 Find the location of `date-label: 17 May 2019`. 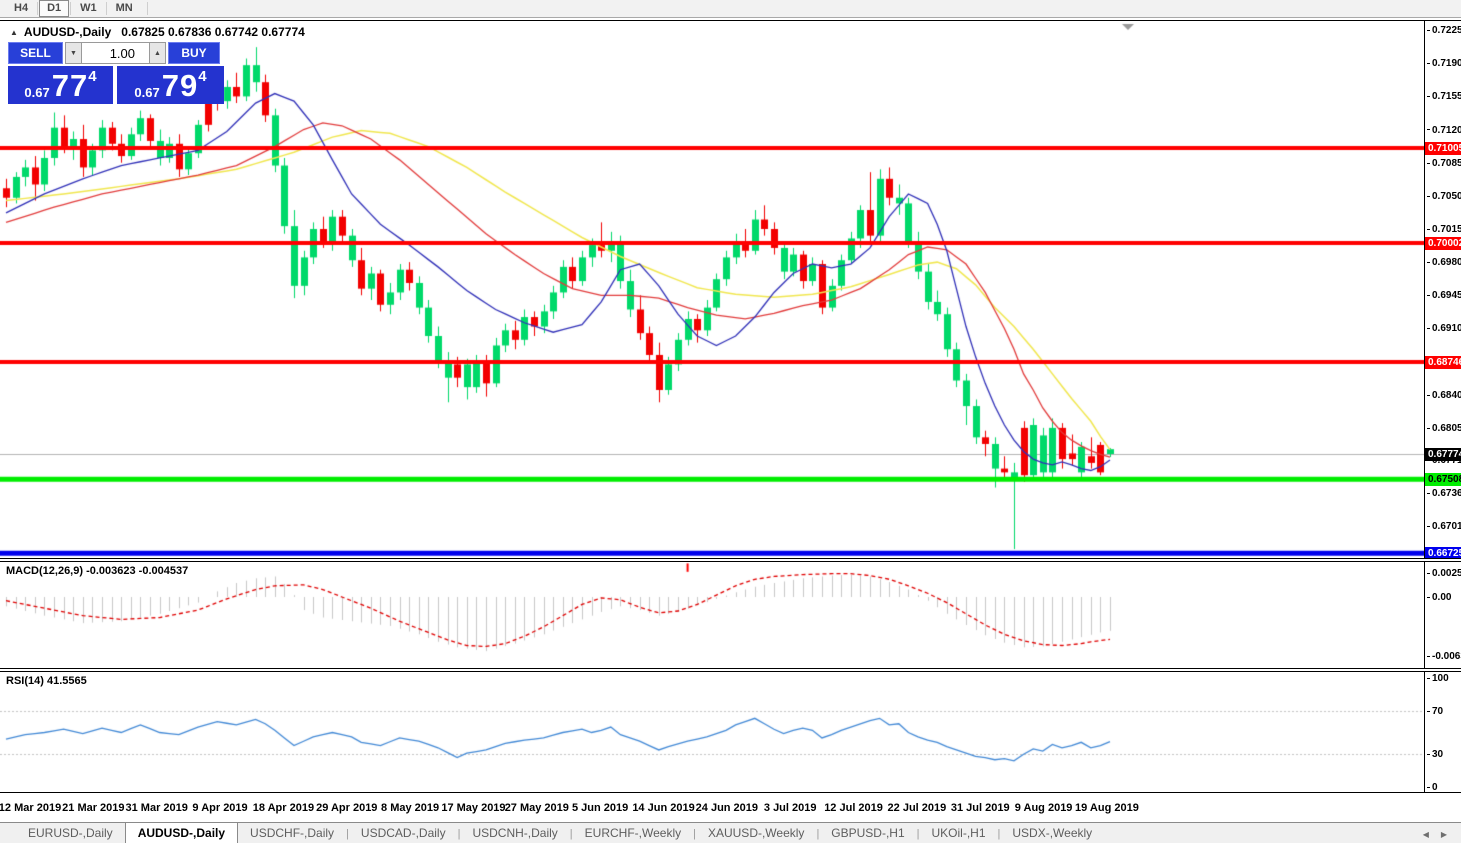

date-label: 17 May 2019 is located at coordinates (473, 808).